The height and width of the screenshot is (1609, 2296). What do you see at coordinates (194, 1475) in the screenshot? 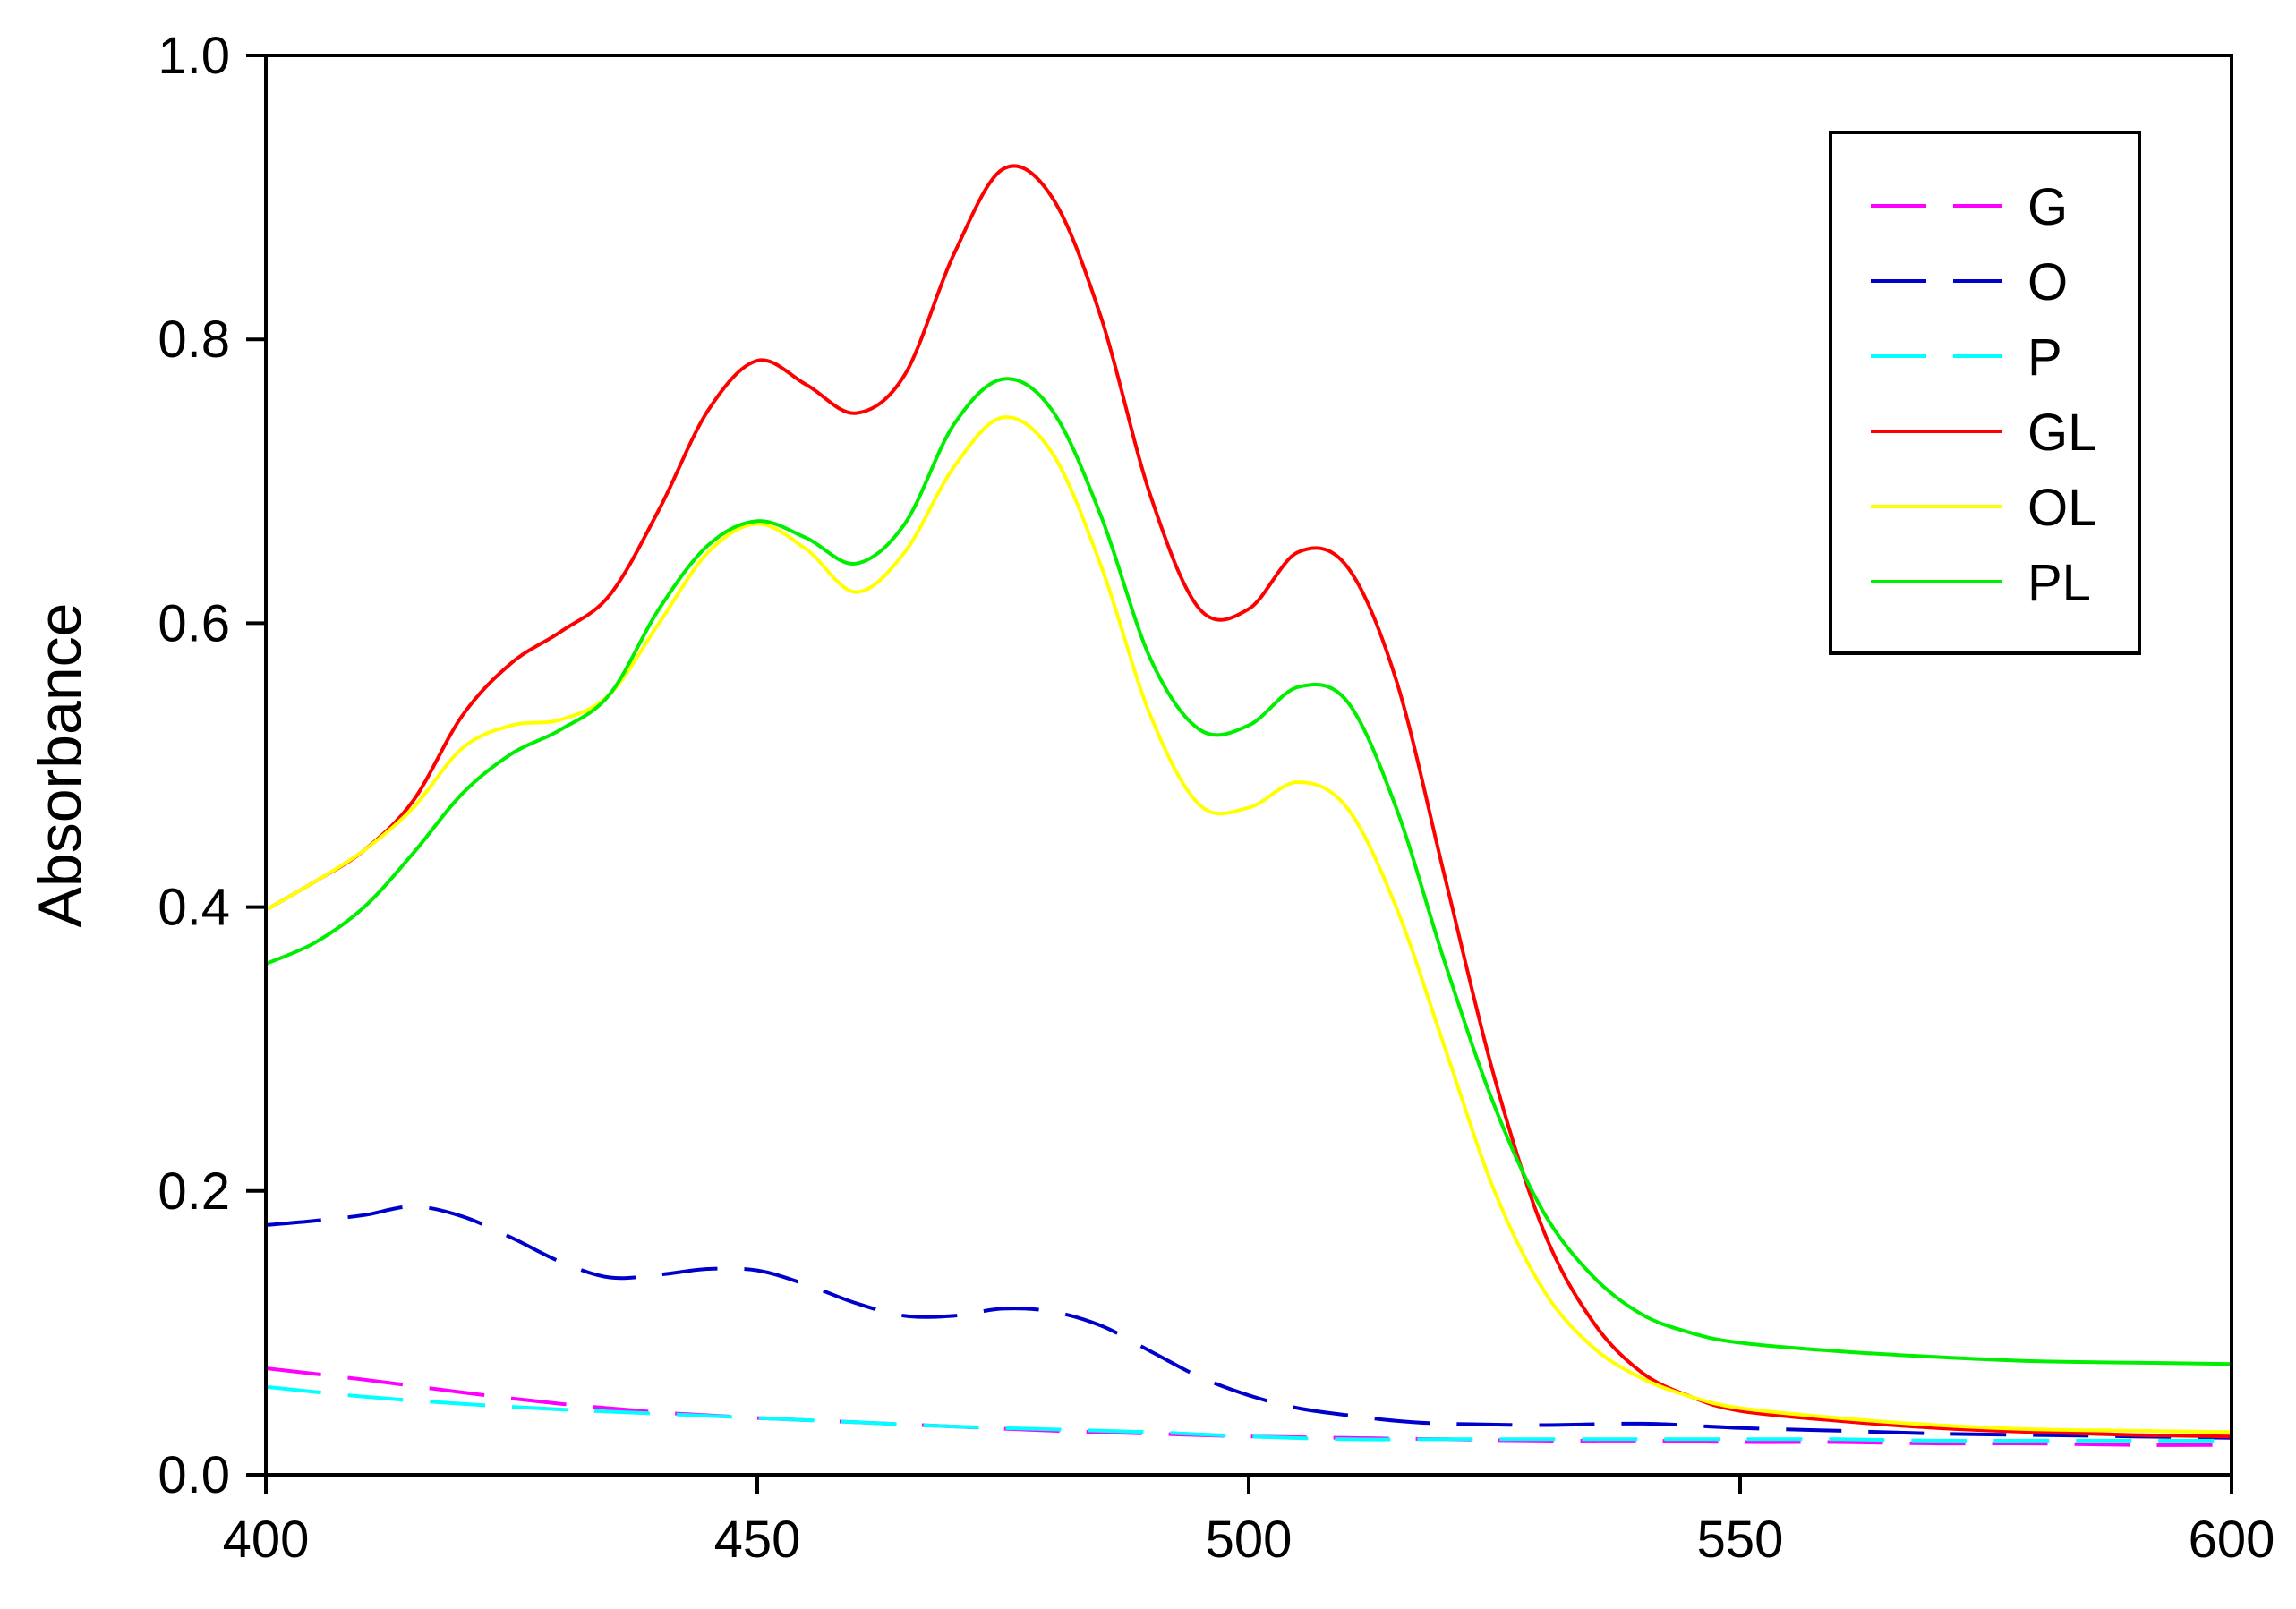
I see `y-tick-label: 0.0` at bounding box center [194, 1475].